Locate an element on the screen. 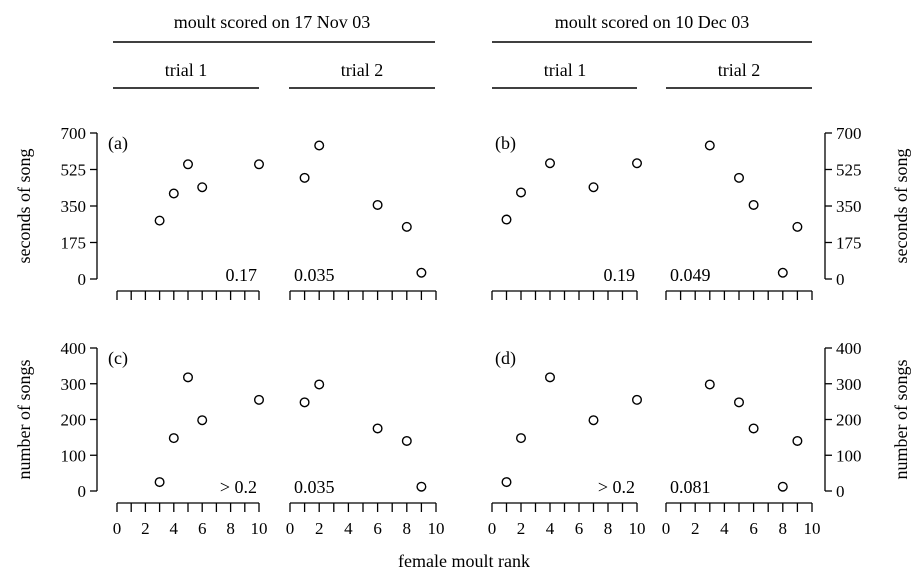 The image size is (913, 574). series-1: 0 2 4 6 8 10 > 0.2 is located at coordinates (190, 455).